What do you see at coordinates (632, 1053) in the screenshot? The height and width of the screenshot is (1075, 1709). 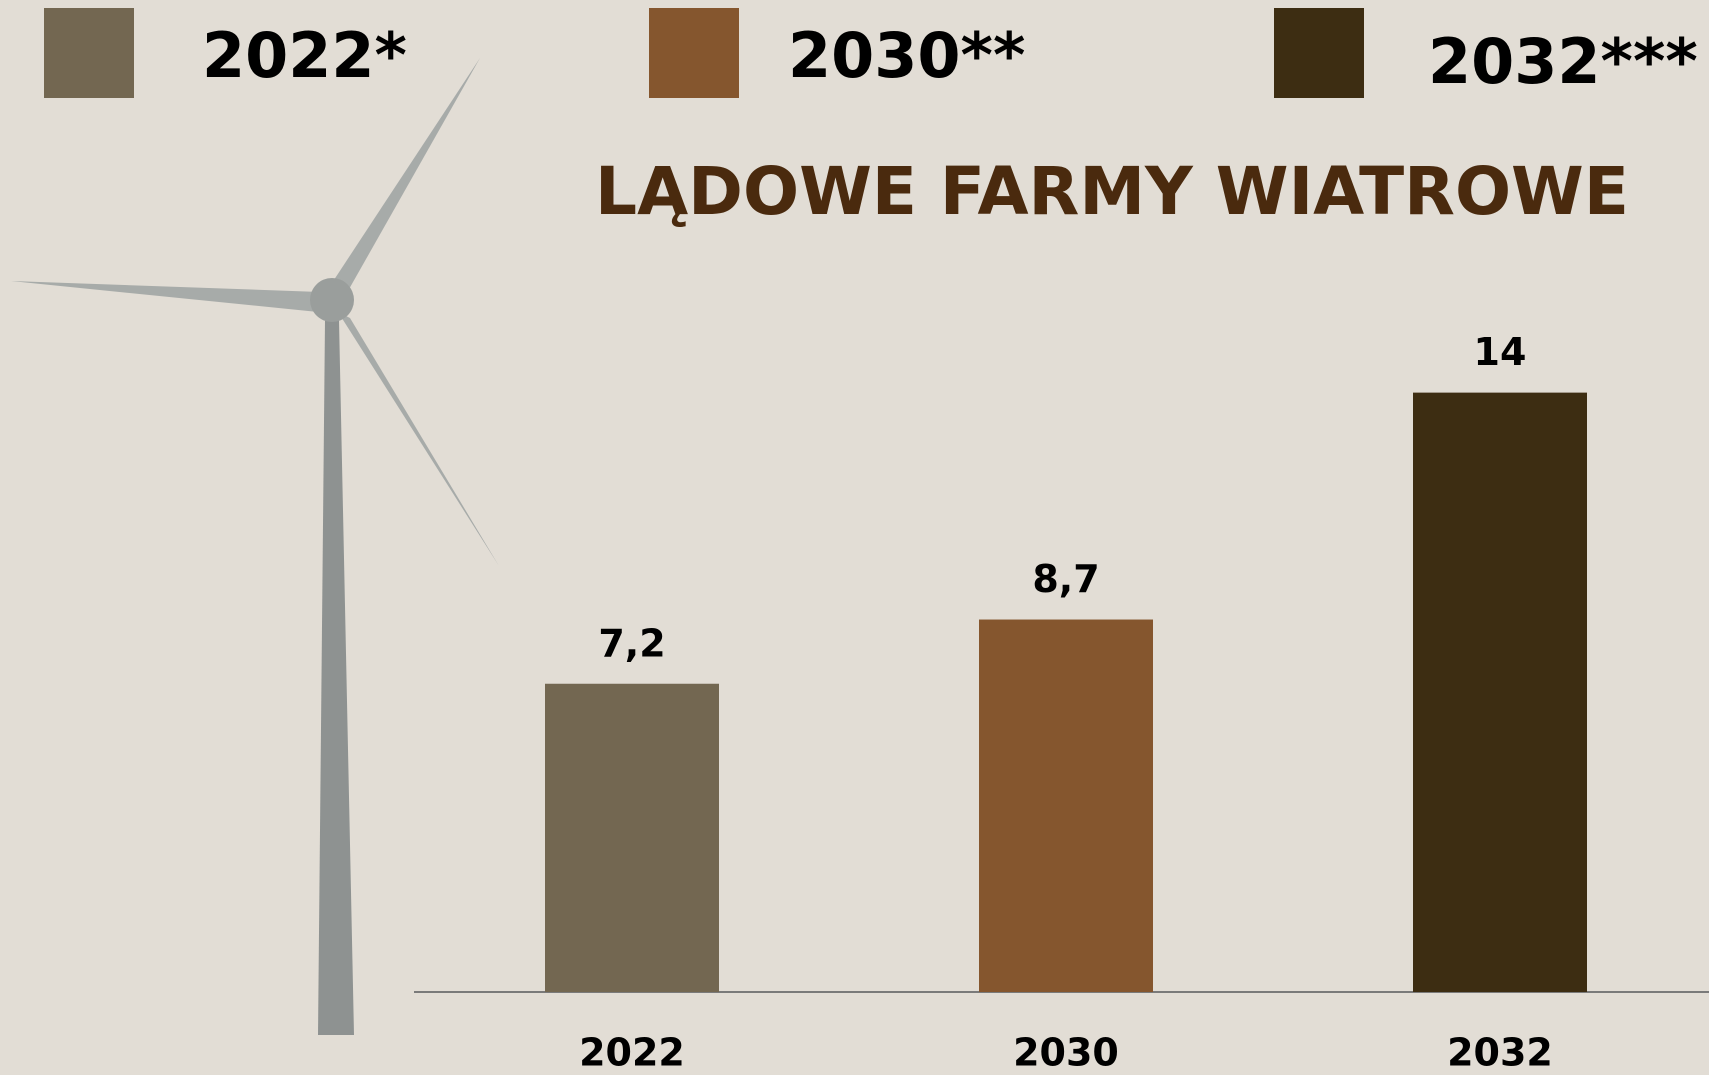 I see `x-tick-label: 2022` at bounding box center [632, 1053].